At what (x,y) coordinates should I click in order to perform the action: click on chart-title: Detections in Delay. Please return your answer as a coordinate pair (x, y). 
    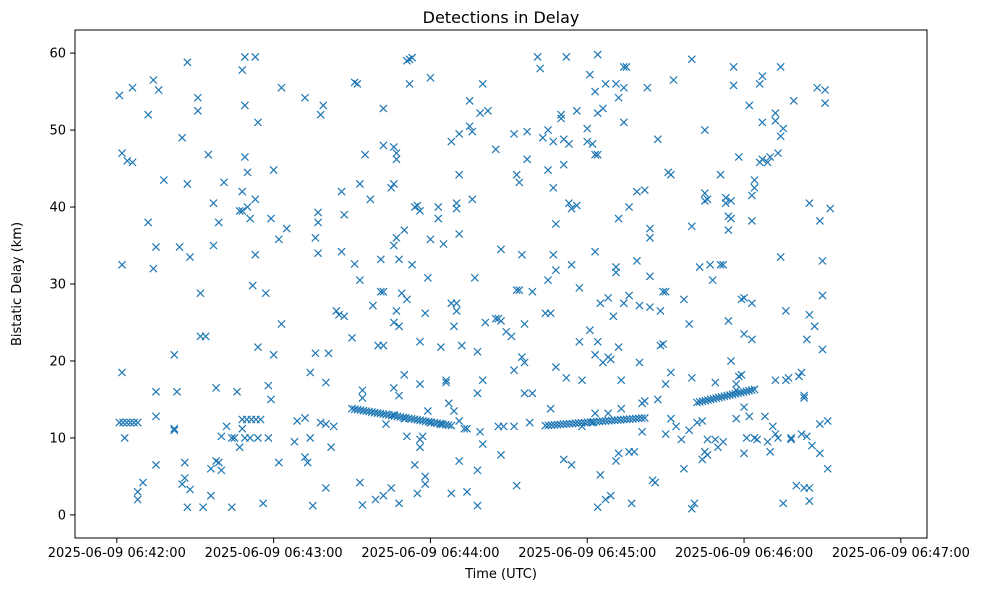
    Looking at the image, I should click on (501, 17).